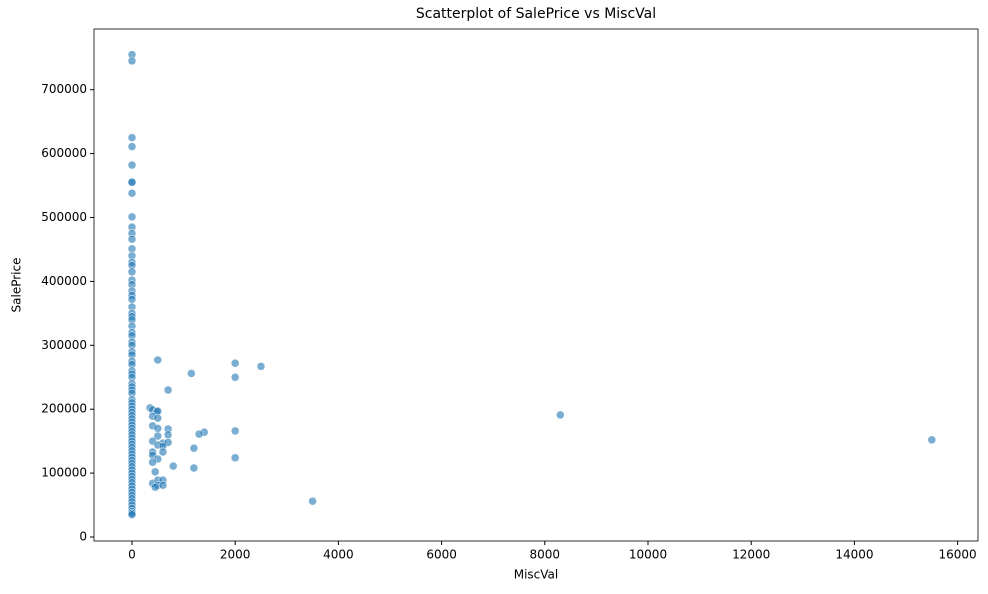  What do you see at coordinates (338, 555) in the screenshot?
I see `x-tick-label: 4000` at bounding box center [338, 555].